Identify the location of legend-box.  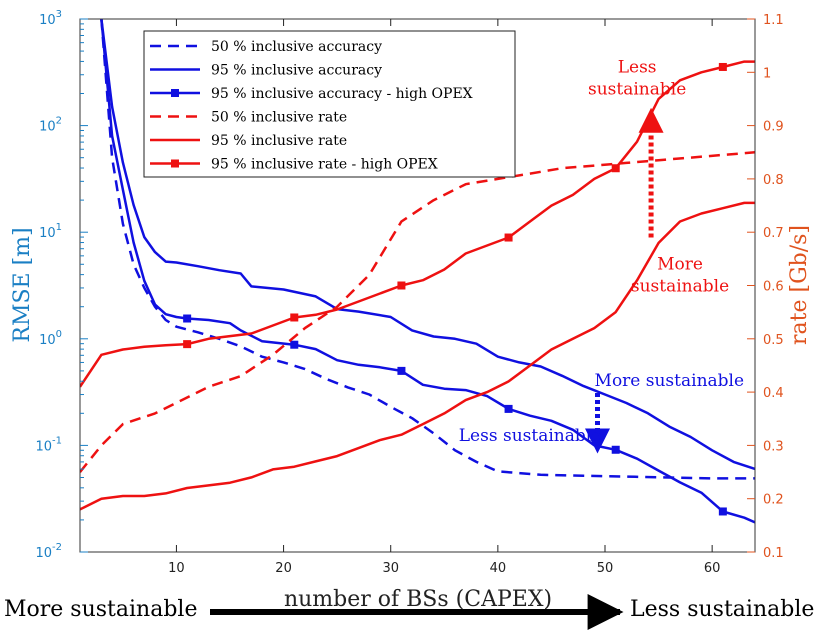
(329, 104).